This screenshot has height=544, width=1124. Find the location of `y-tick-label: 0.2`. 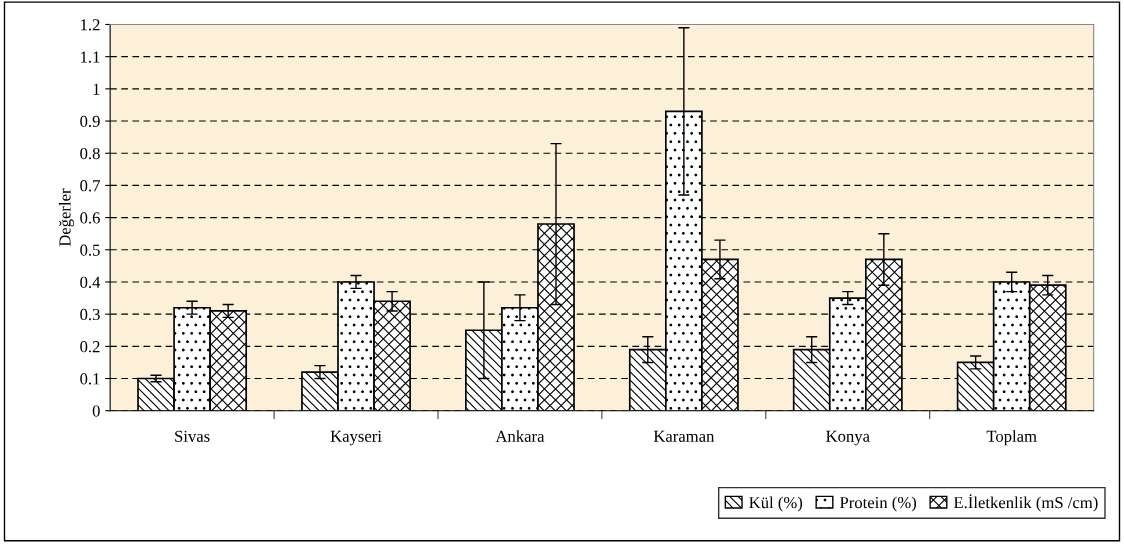

y-tick-label: 0.2 is located at coordinates (90, 347).